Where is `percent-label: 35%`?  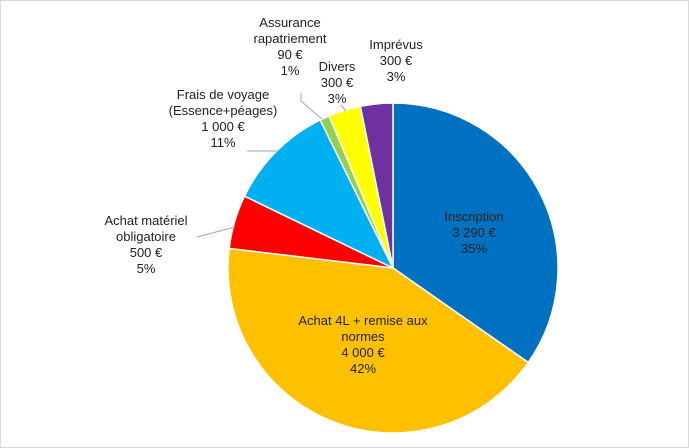
percent-label: 35% is located at coordinates (474, 248).